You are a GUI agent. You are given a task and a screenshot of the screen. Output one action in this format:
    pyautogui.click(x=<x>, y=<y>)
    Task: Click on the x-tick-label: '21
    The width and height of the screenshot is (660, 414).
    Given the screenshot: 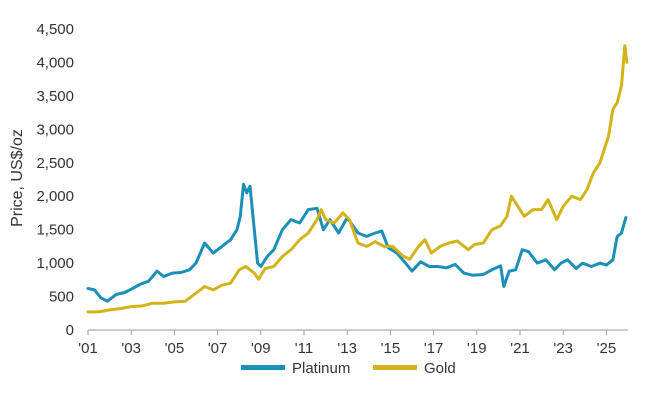 What is the action you would take?
    pyautogui.click(x=520, y=348)
    